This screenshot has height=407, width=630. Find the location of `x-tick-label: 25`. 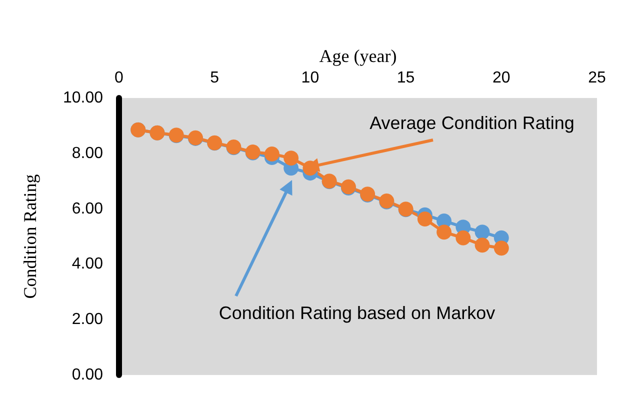

x-tick-label: 25 is located at coordinates (597, 78).